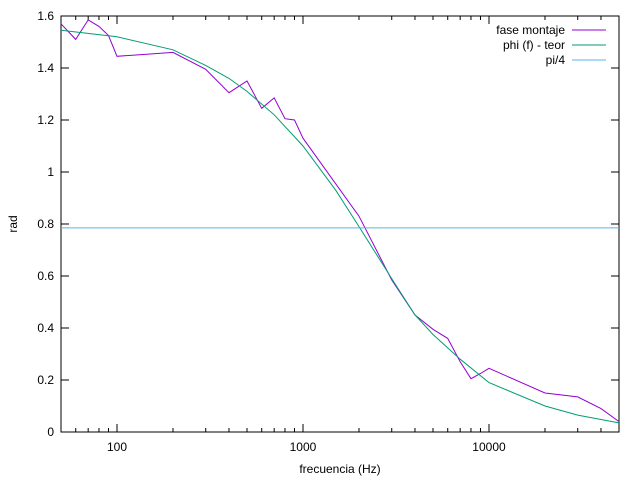  I want to click on x-tick-label: 100, so click(117, 447).